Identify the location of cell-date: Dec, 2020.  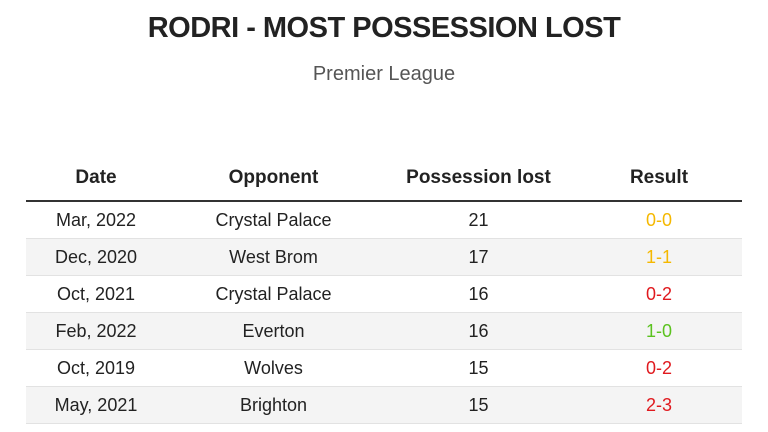
(96, 256).